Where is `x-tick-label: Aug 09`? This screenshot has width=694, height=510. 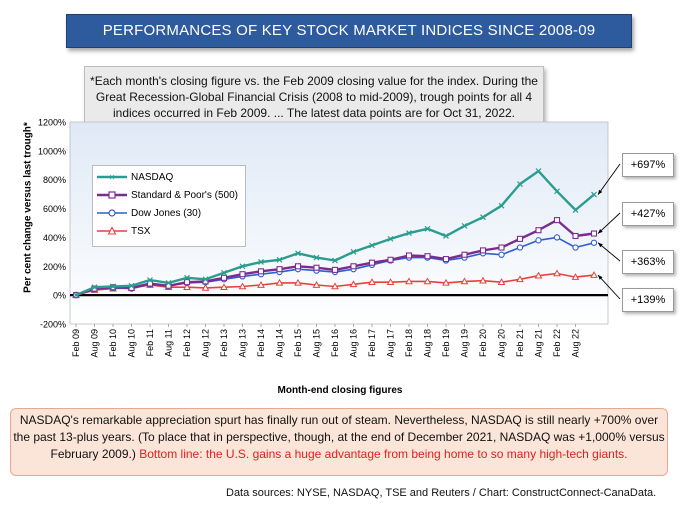
x-tick-label: Aug 09 is located at coordinates (95, 343).